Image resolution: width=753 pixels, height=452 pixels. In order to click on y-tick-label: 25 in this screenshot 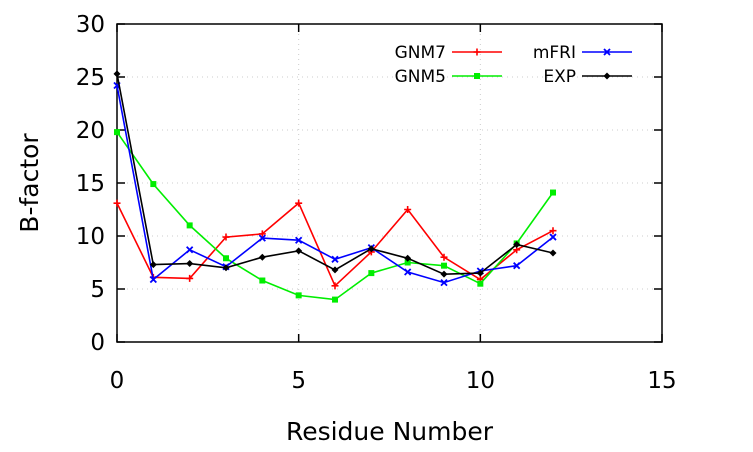, I will do `click(90, 78)`.